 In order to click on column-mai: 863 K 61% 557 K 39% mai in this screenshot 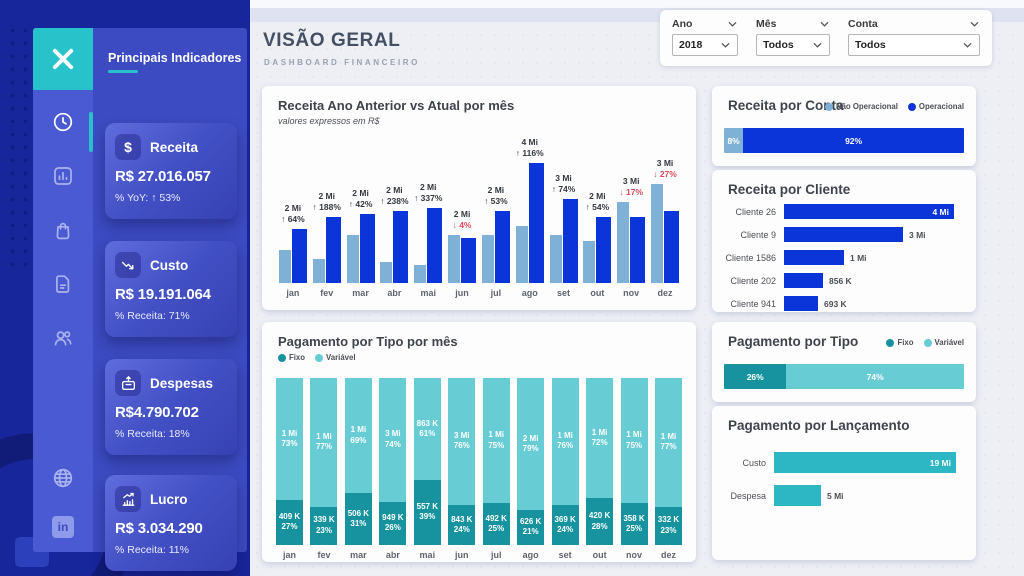, I will do `click(427, 469)`.